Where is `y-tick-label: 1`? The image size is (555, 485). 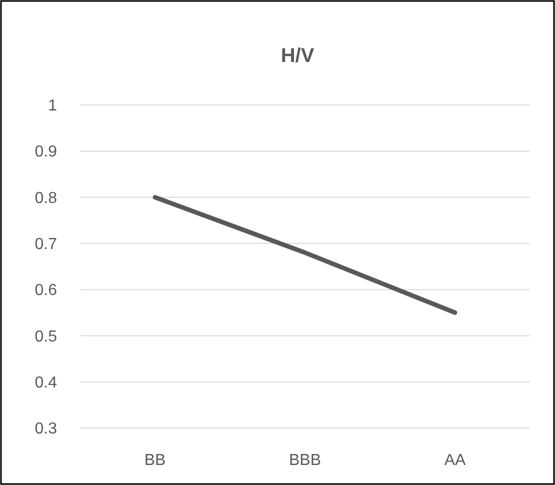
y-tick-label: 1 is located at coordinates (53, 106).